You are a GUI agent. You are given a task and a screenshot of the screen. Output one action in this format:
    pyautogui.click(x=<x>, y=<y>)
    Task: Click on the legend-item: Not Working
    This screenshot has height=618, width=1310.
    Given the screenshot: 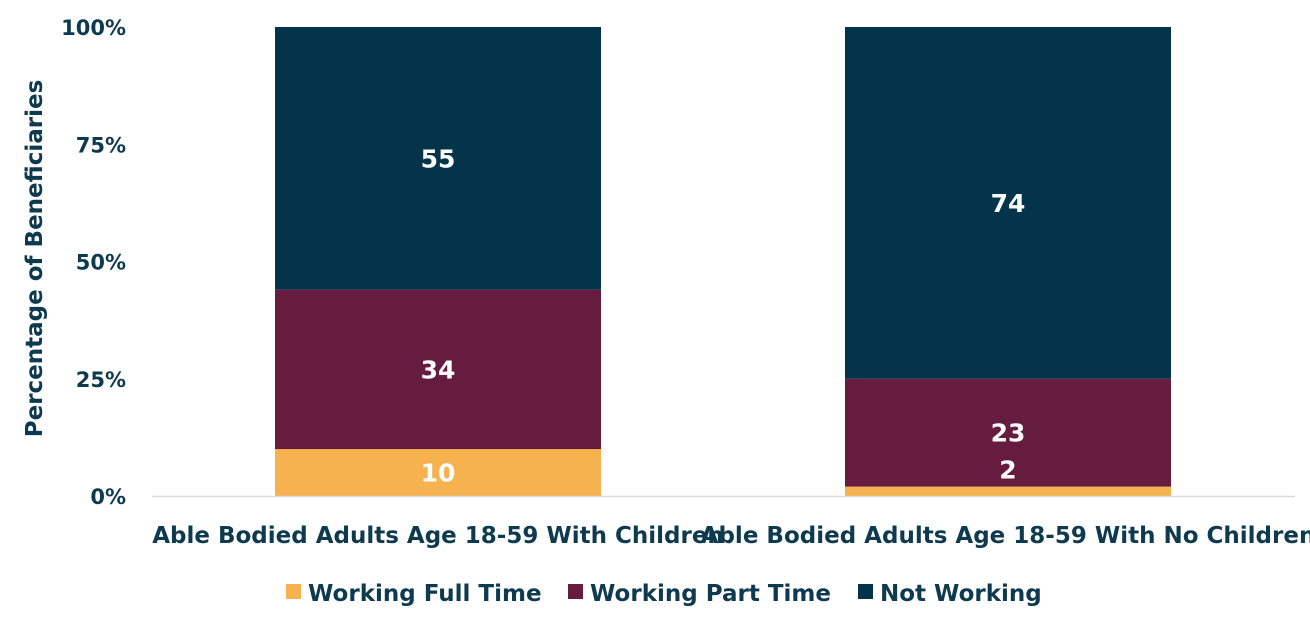 What is the action you would take?
    pyautogui.click(x=950, y=594)
    